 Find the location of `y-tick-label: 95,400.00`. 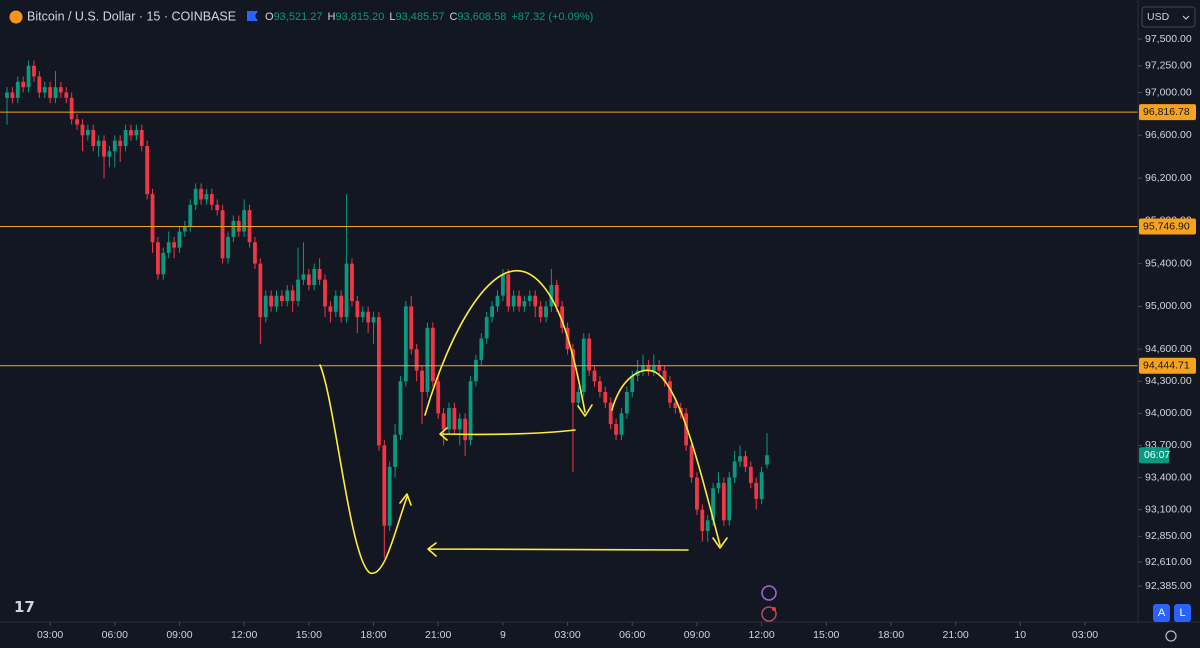

y-tick-label: 95,400.00 is located at coordinates (1168, 263).